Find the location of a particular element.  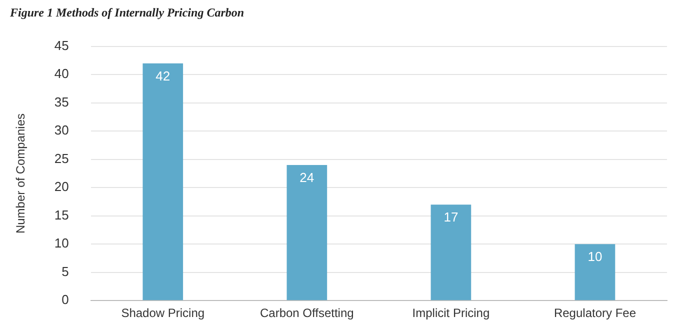

data-label: 10 is located at coordinates (595, 256).